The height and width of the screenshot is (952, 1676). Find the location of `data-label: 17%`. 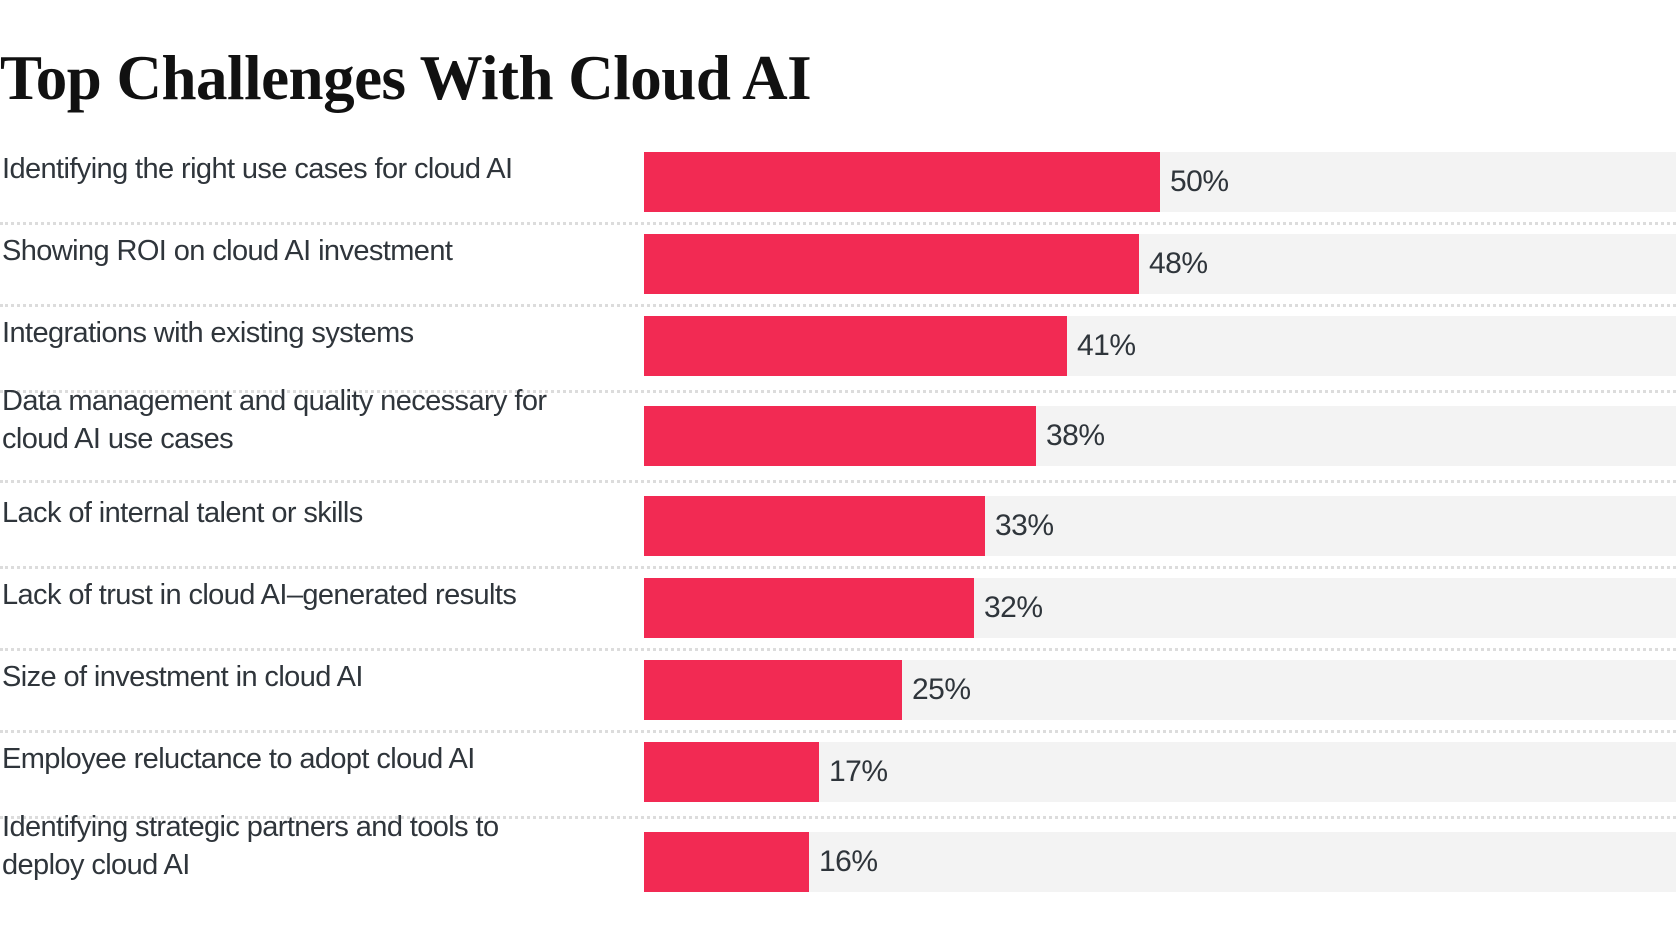

data-label: 17% is located at coordinates (858, 771).